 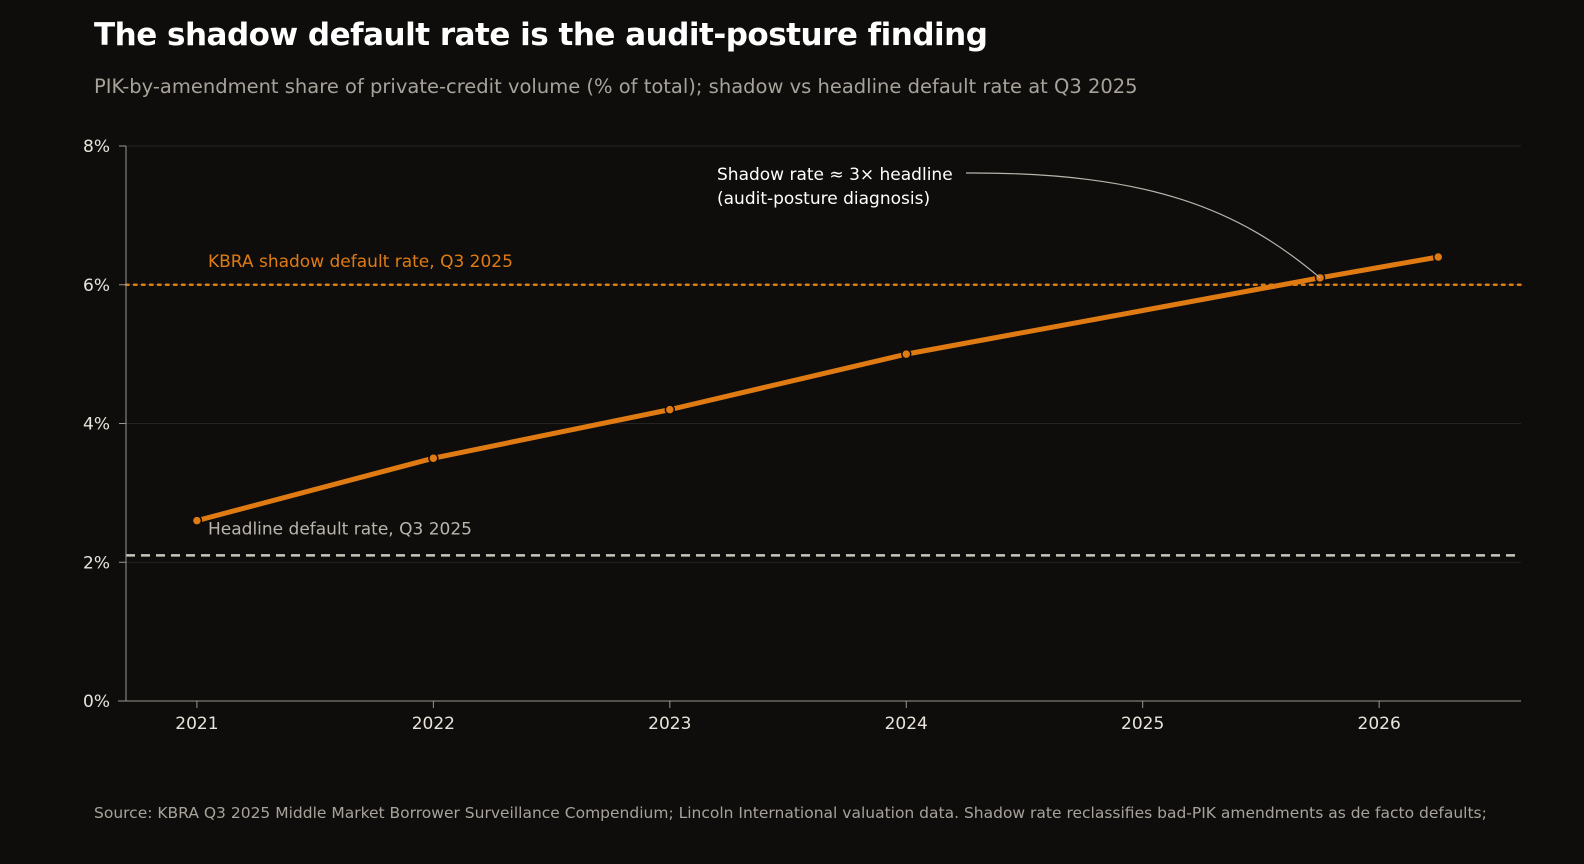 I want to click on y-tick-label: 2%, so click(x=96, y=563).